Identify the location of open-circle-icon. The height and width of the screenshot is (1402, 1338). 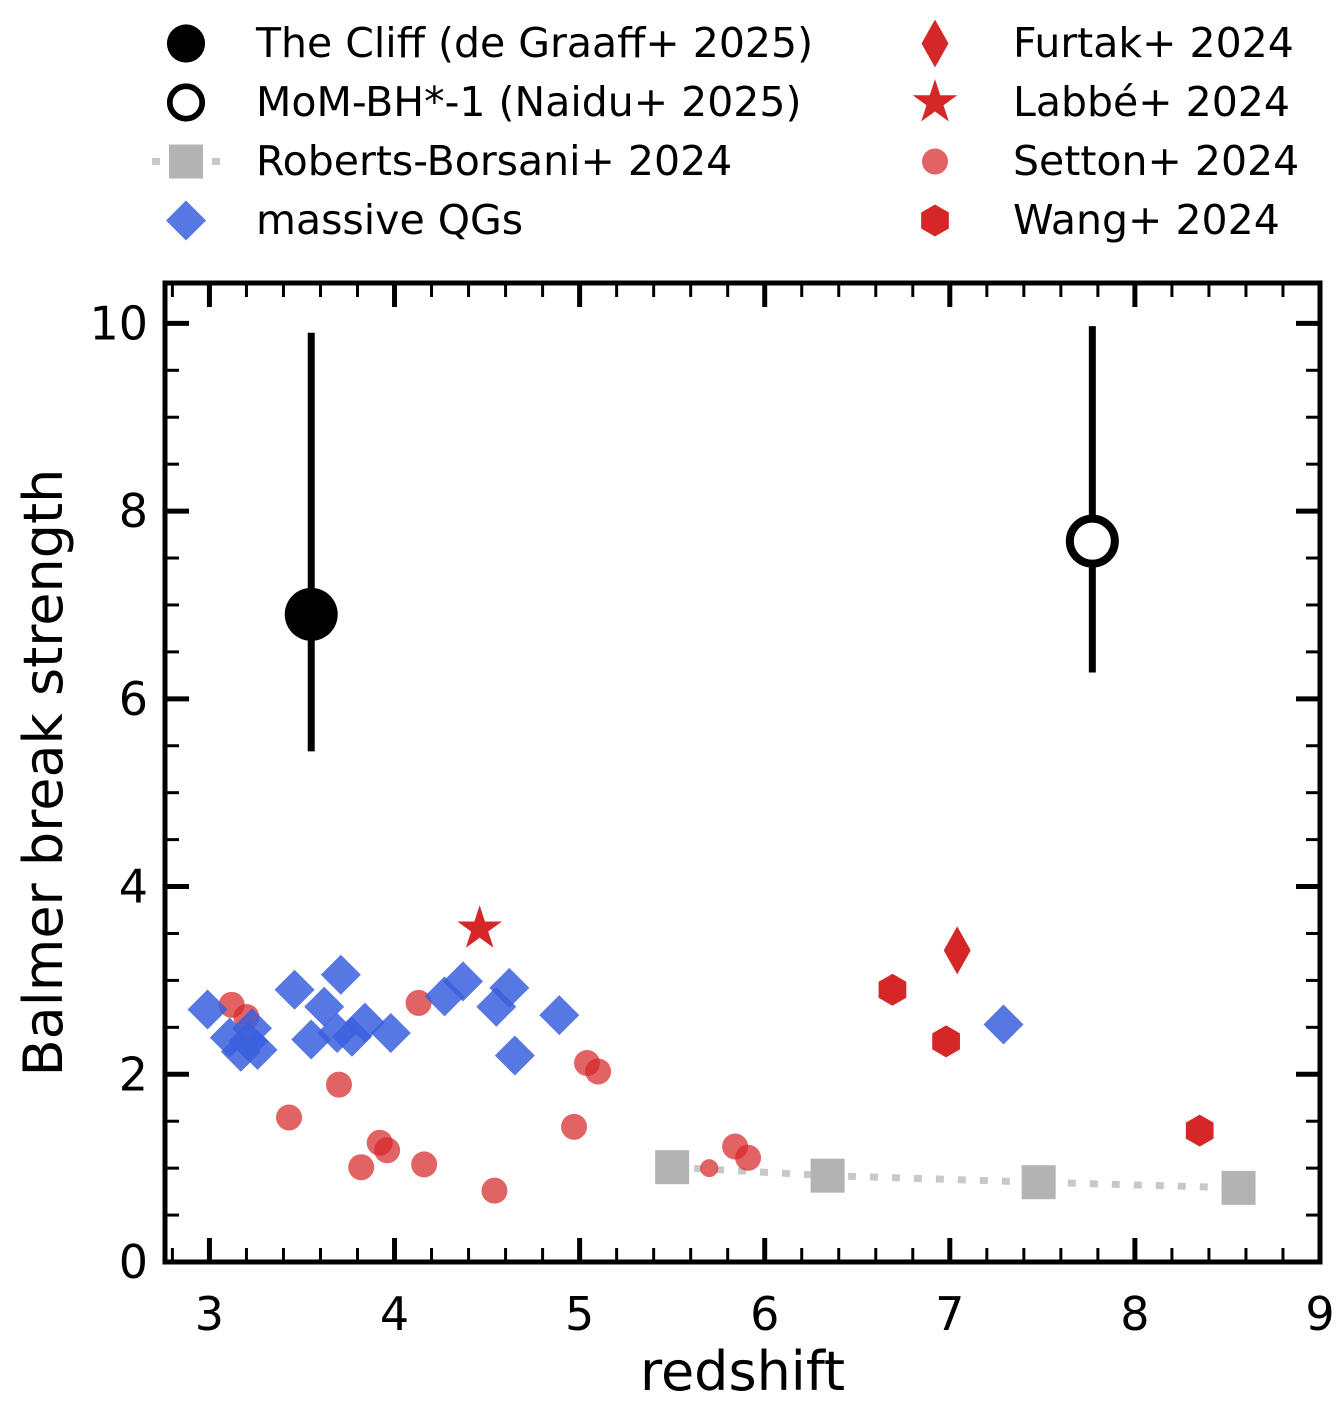
(186, 102).